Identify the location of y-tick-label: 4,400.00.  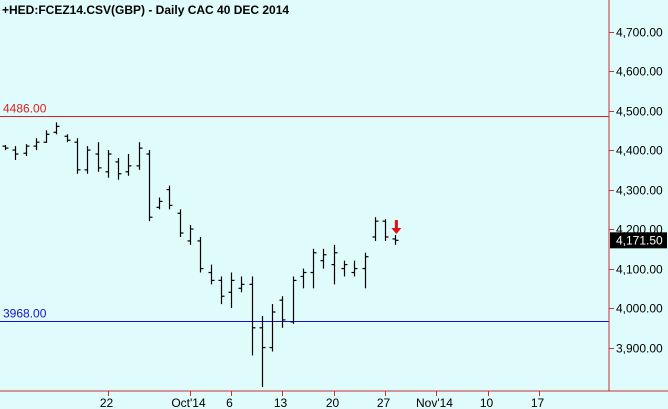
(639, 151).